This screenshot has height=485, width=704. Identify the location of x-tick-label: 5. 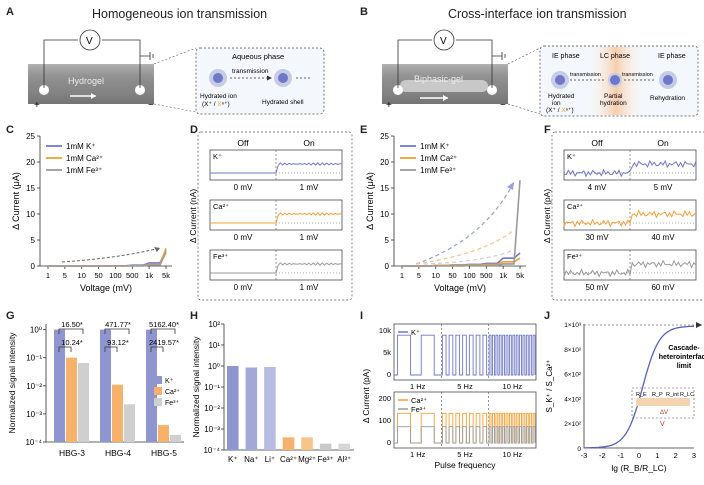
(65, 275).